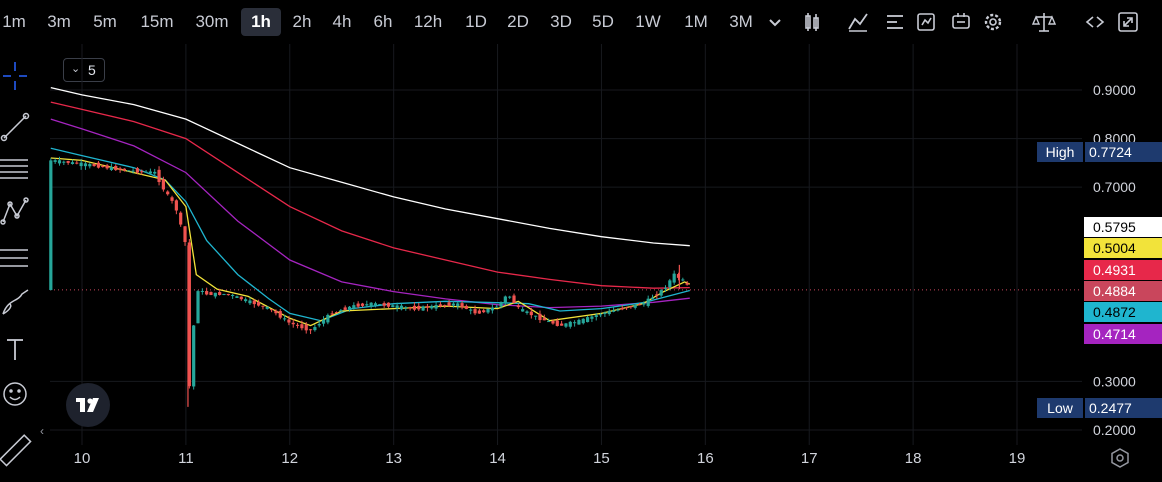 This screenshot has height=482, width=1162. I want to click on collapse-toolbar-icon: ‹, so click(42, 431).